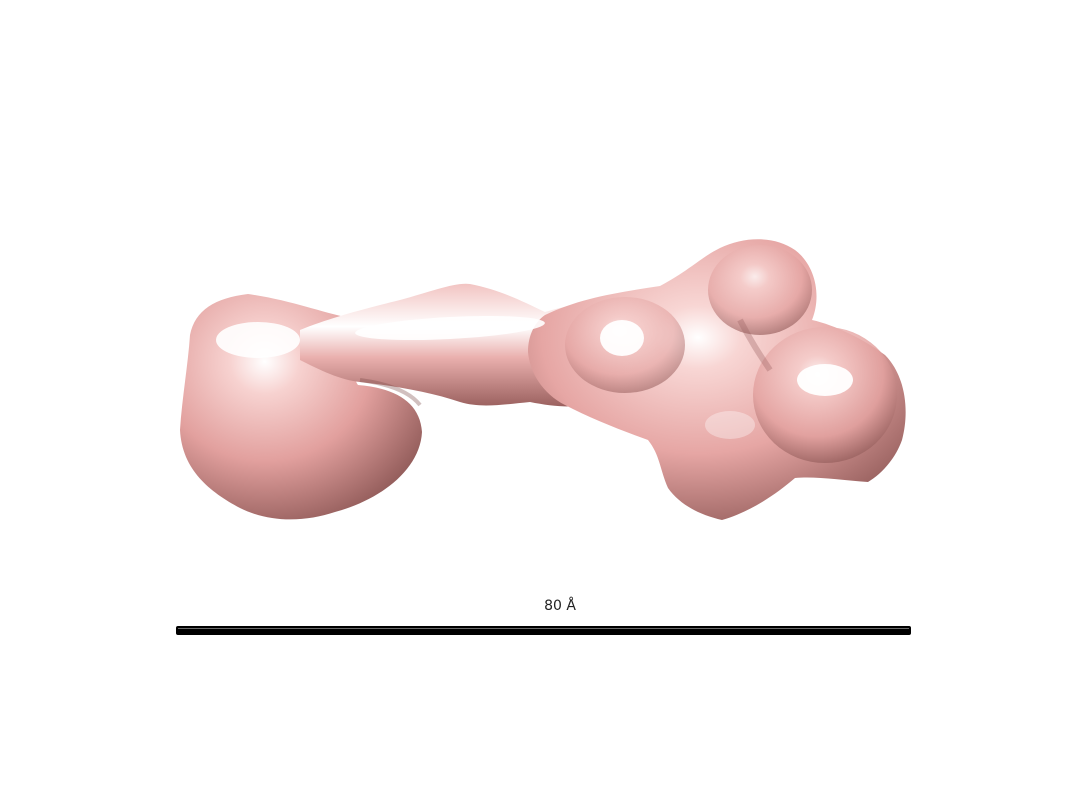 Image resolution: width=1087 pixels, height=789 pixels. I want to click on highlight-right, so click(825, 380).